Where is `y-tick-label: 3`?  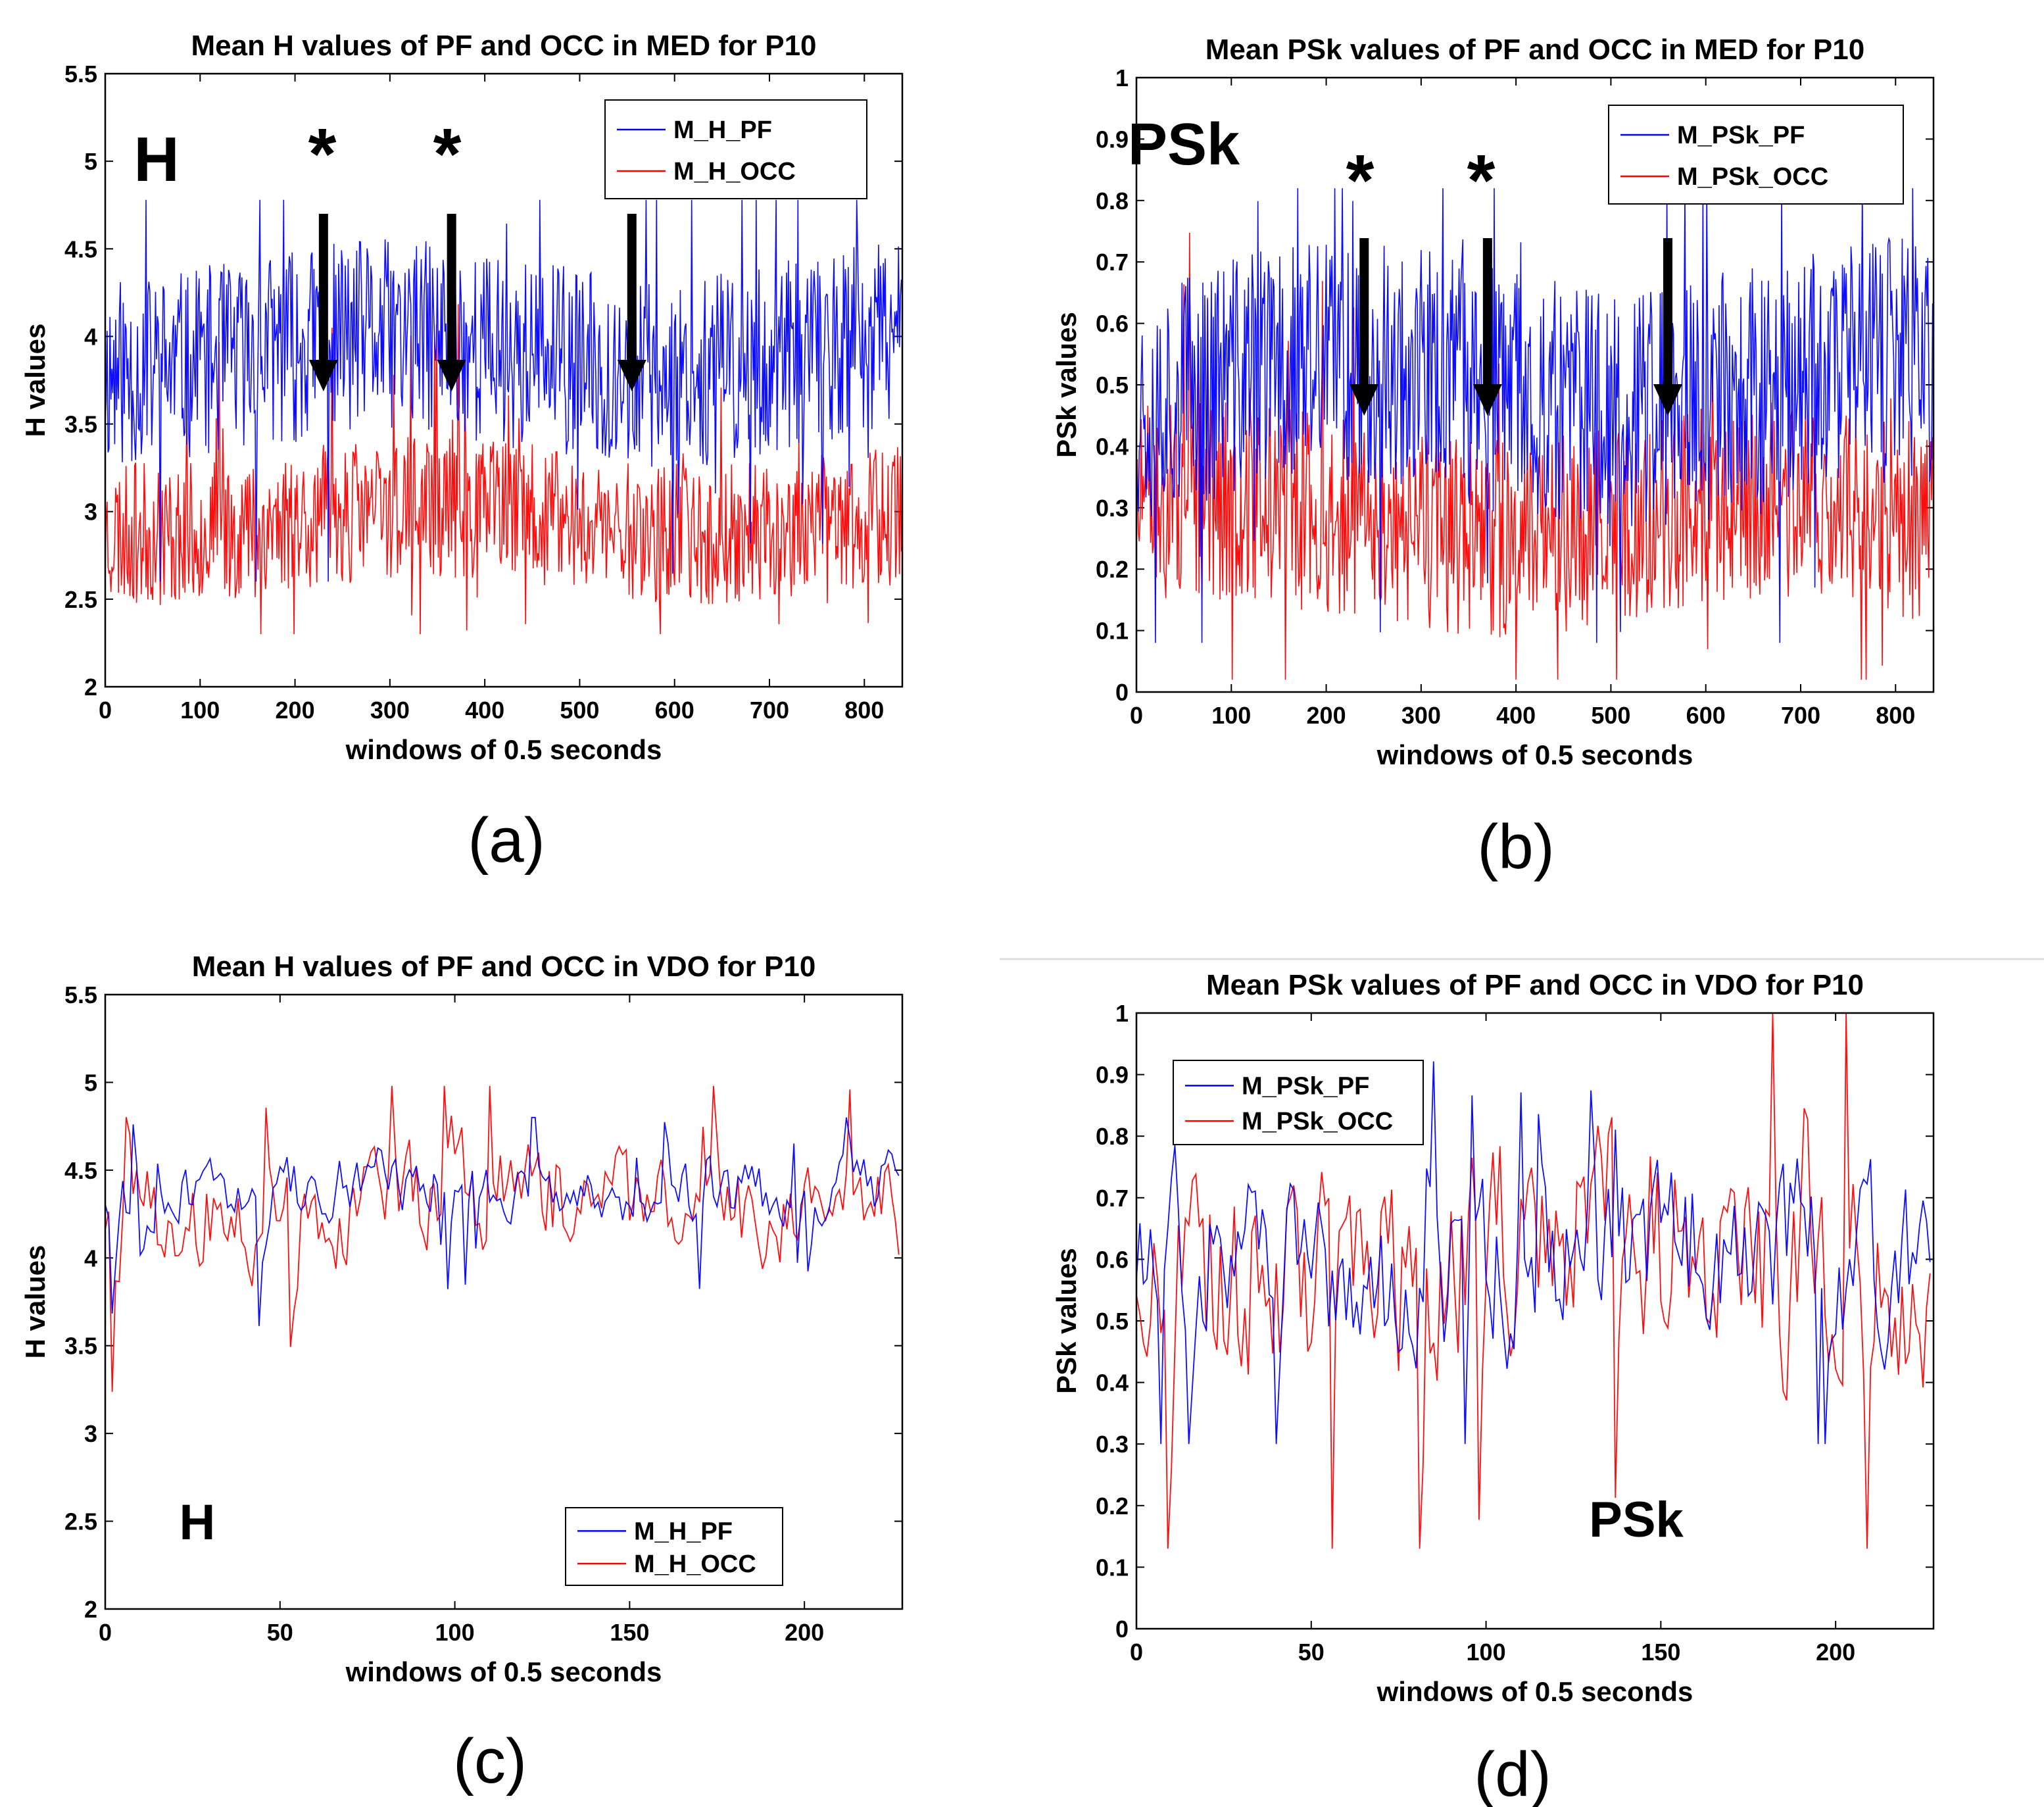 y-tick-label: 3 is located at coordinates (90, 512).